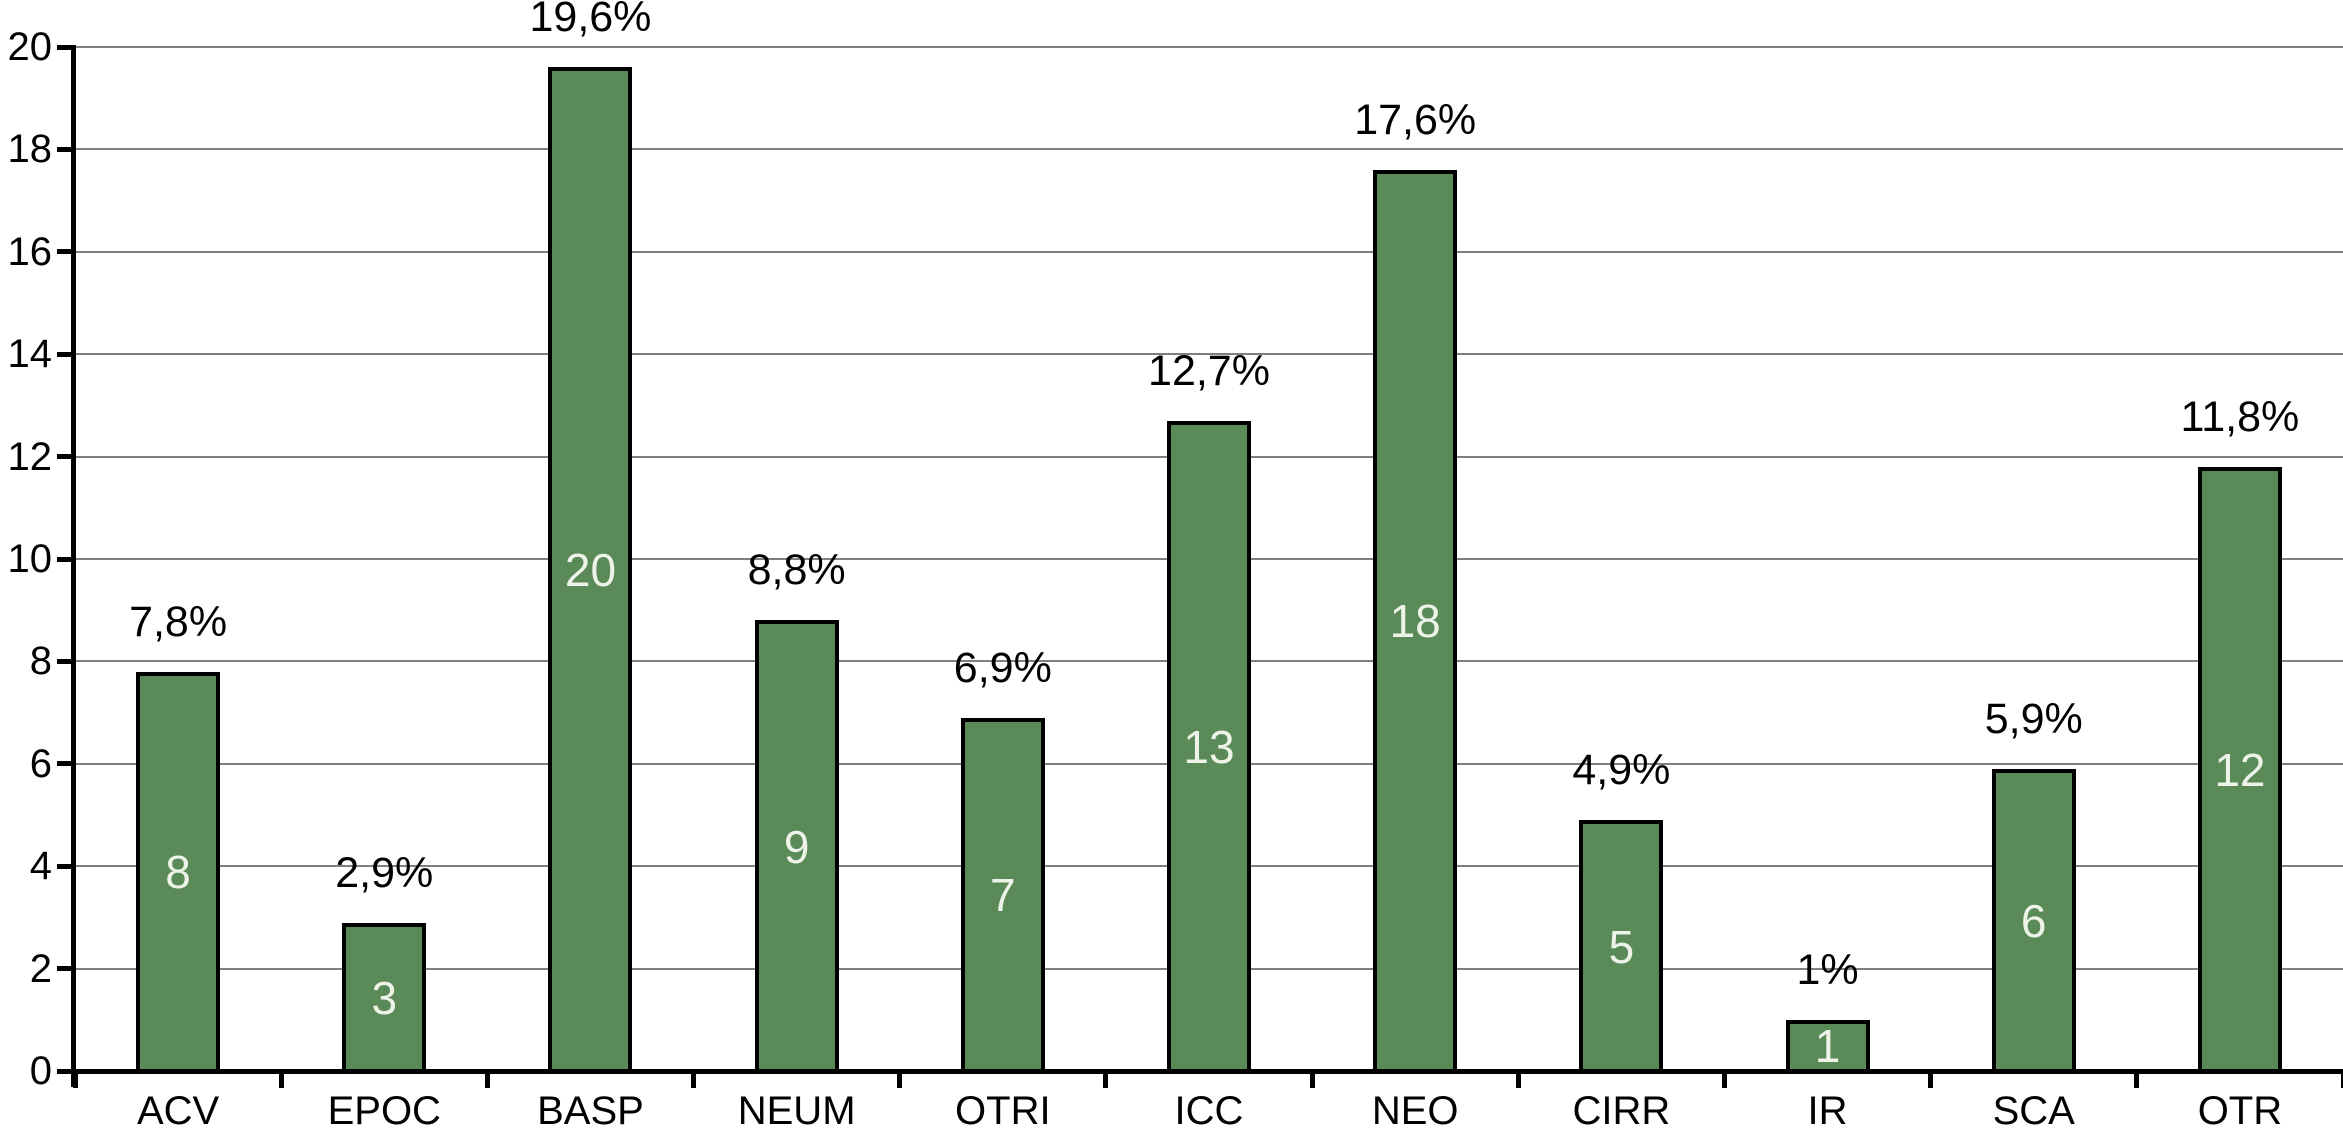 The image size is (2343, 1139). I want to click on bar-IR: 1, so click(1827, 1046).